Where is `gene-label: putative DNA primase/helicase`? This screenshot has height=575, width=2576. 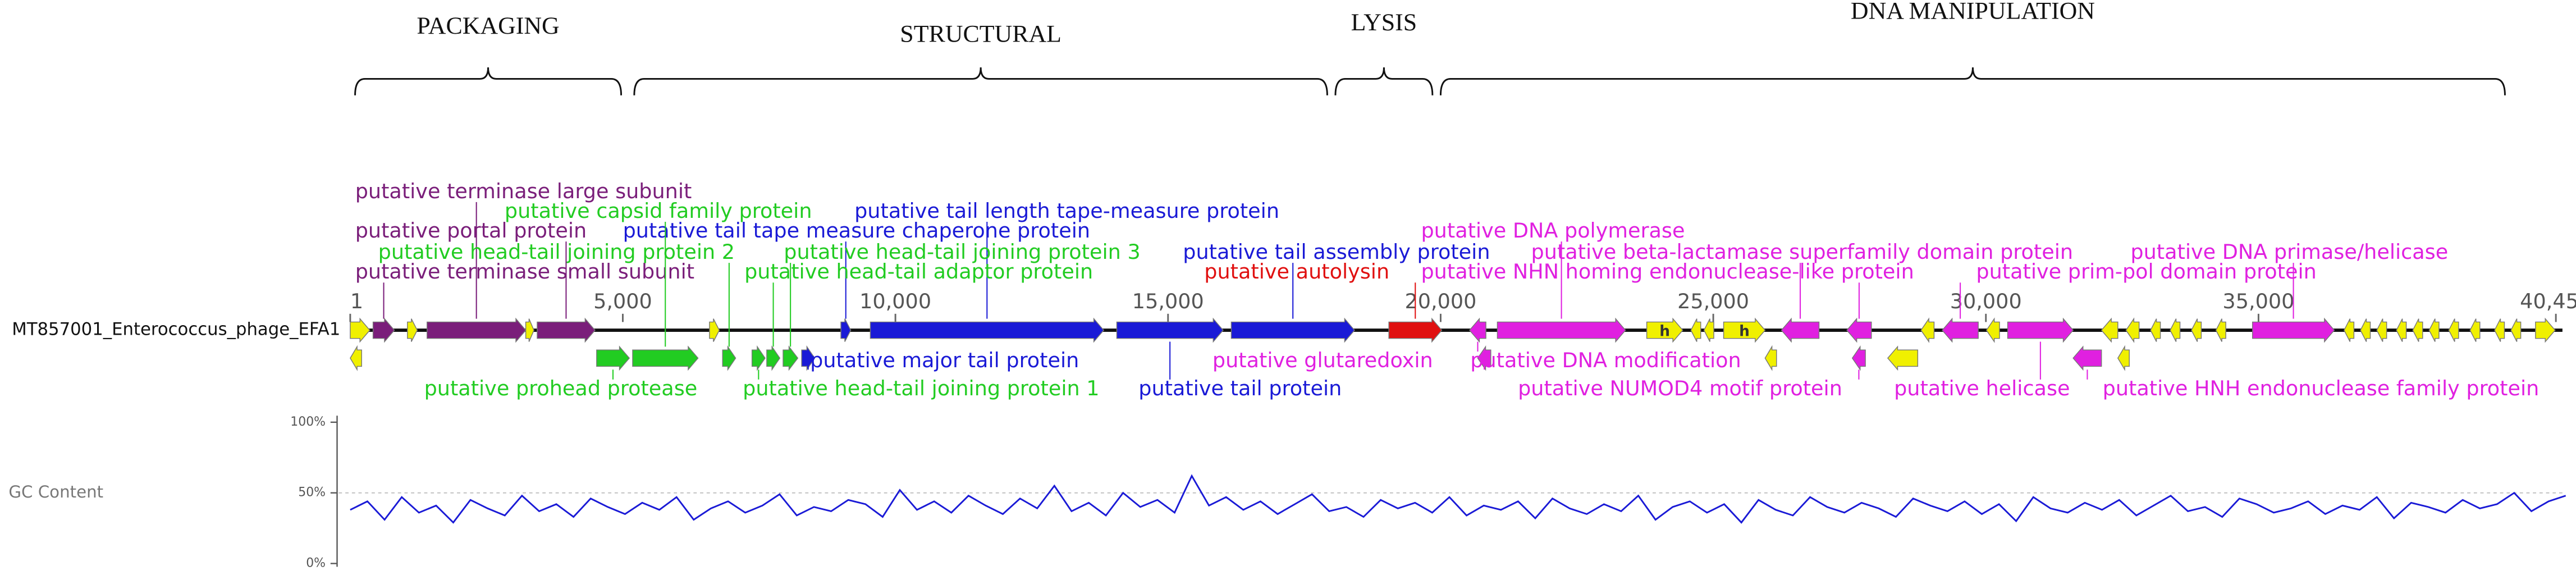 gene-label: putative DNA primase/helicase is located at coordinates (2289, 252).